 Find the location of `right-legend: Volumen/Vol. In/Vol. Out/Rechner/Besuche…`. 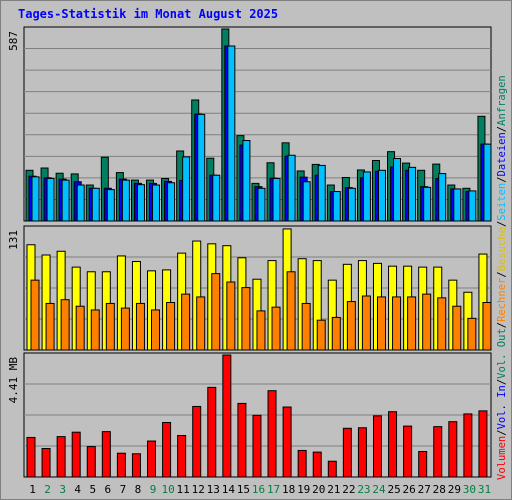

right-legend: Volumen/Vol. In/Vol. Out/Rechner/Besuche… is located at coordinates (502, 277).